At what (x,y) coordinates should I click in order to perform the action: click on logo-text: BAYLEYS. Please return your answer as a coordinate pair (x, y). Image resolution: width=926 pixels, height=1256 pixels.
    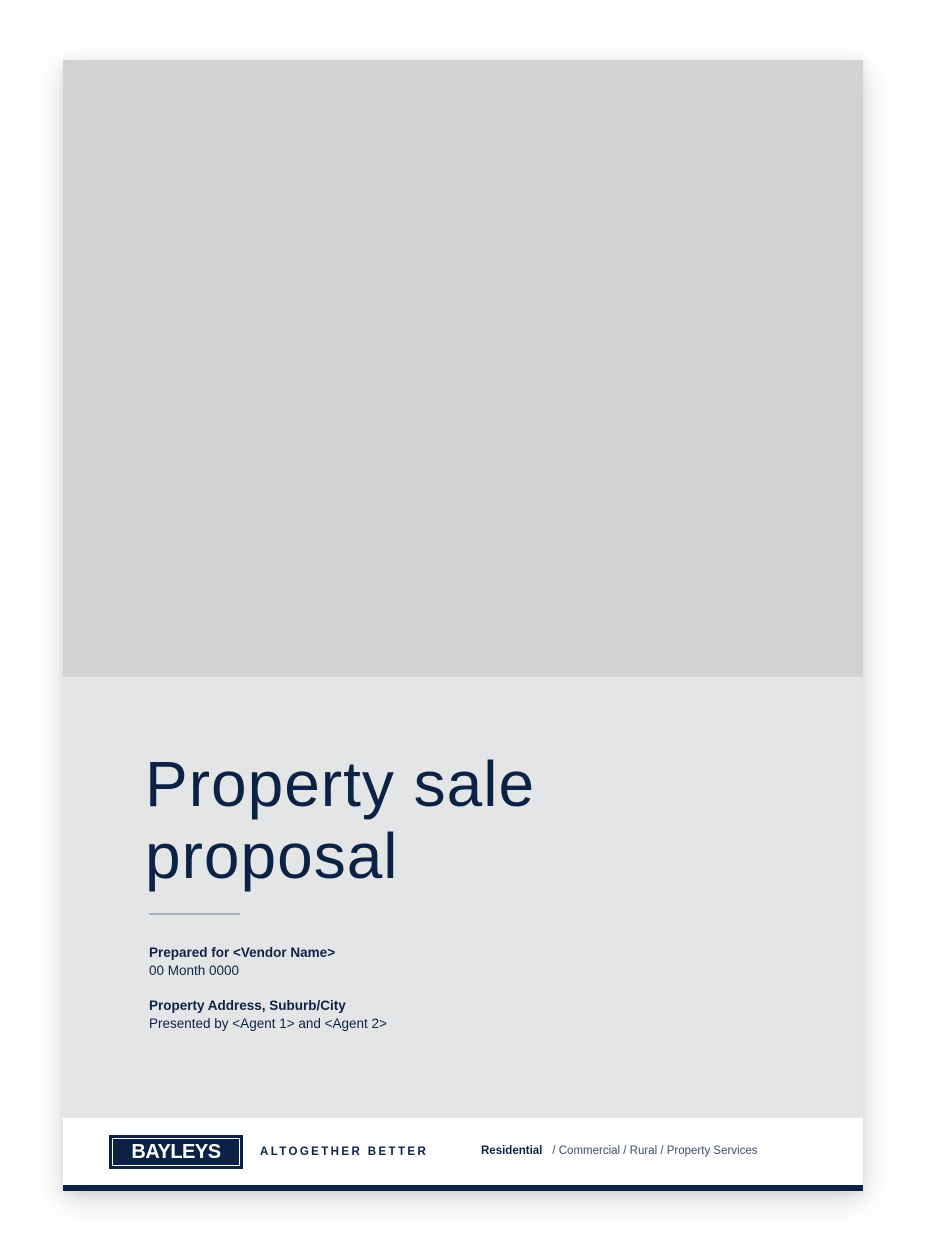
    Looking at the image, I should click on (176, 1152).